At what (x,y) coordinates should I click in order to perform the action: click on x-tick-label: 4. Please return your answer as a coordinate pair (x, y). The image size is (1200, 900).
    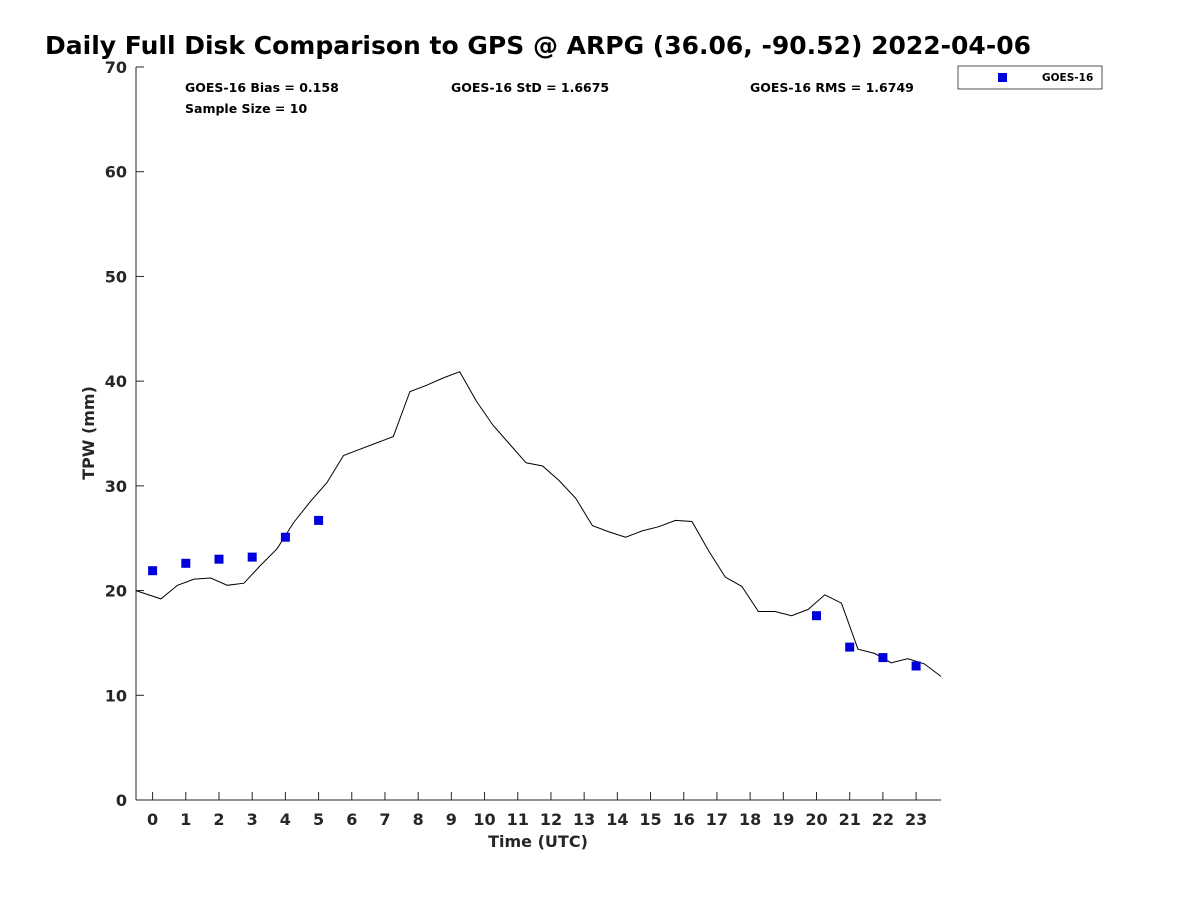
    Looking at the image, I should click on (285, 819).